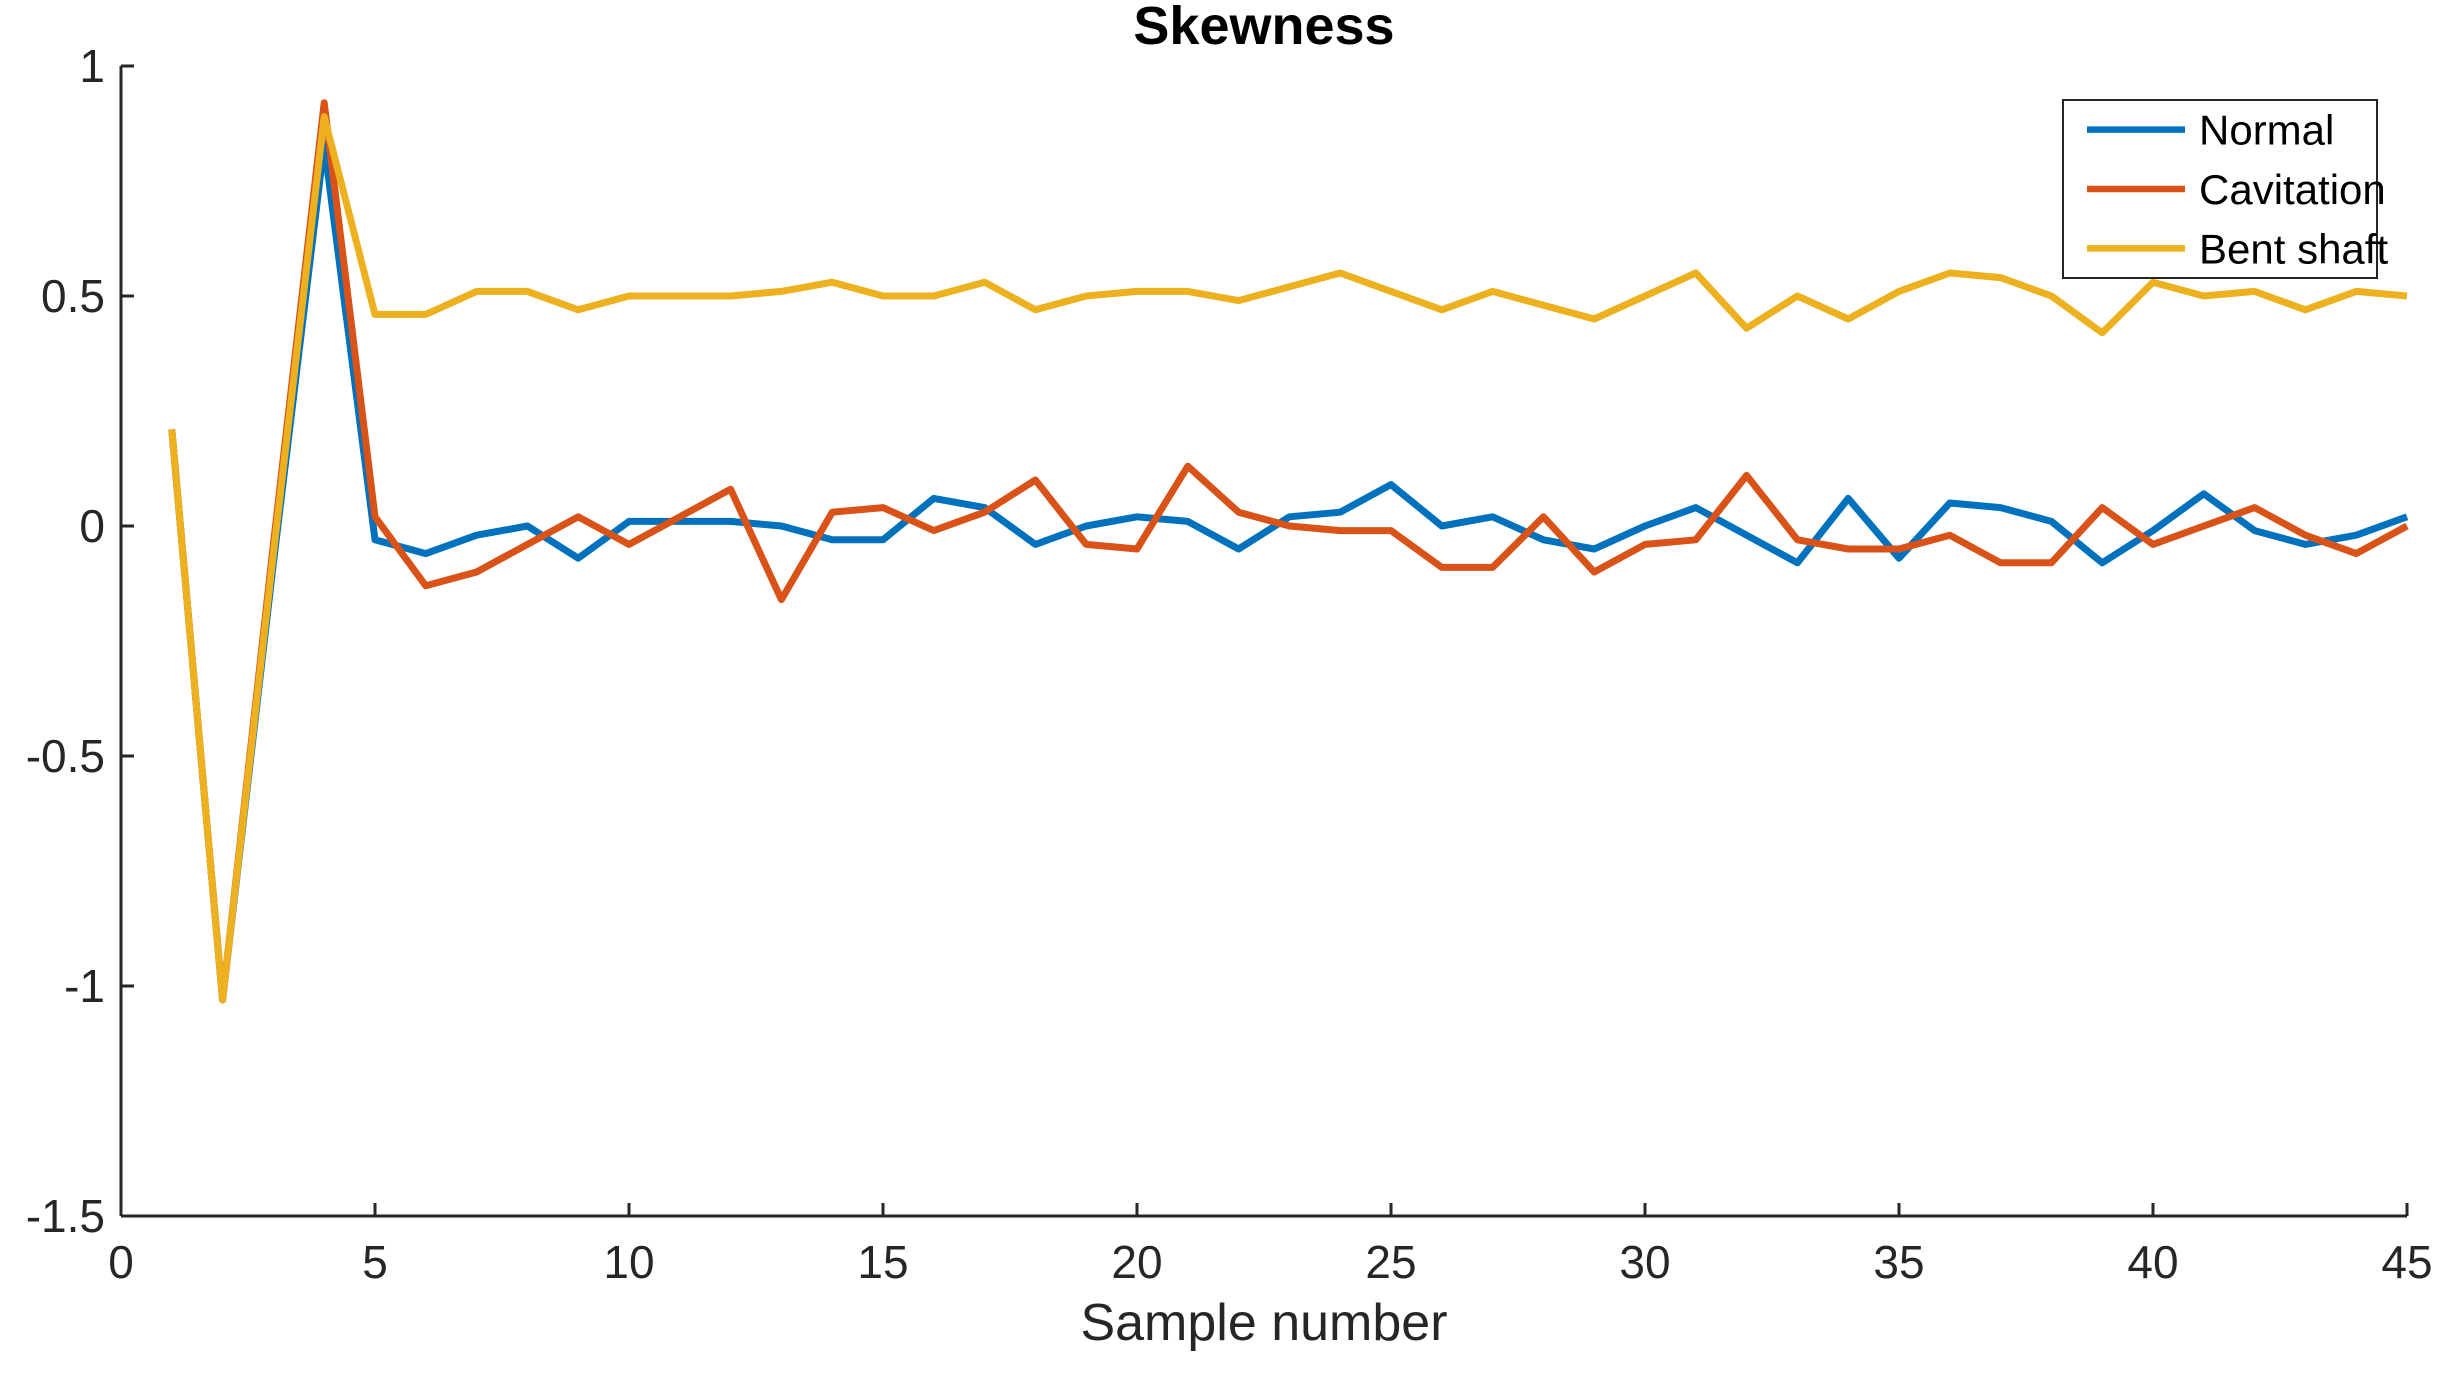  I want to click on x-tick-label: 40, so click(2152, 1262).